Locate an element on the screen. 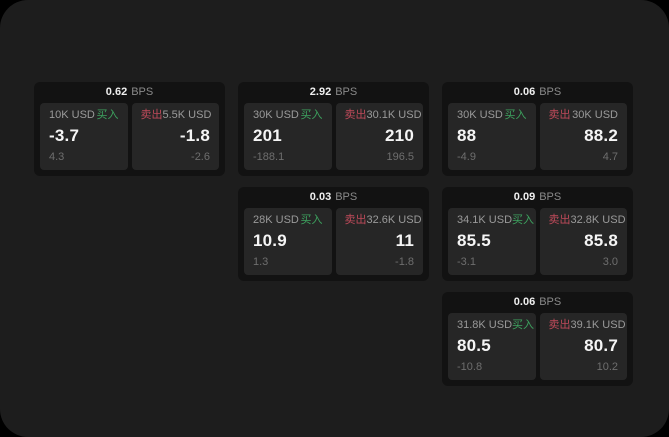  sell-price: 210 is located at coordinates (399, 135).